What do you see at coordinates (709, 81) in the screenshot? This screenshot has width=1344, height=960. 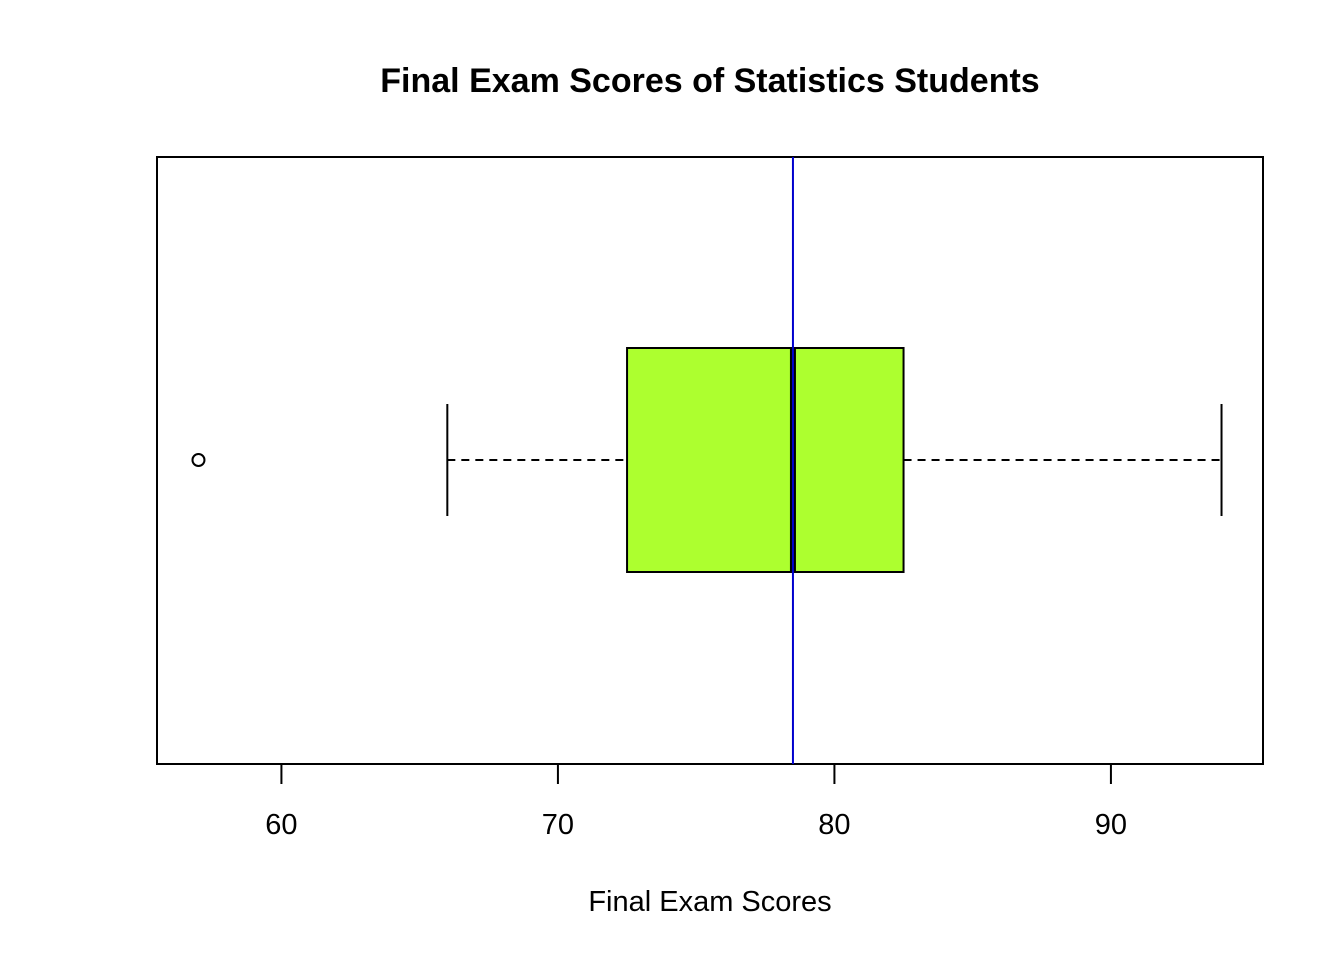 I see `chart-title: Final Exam Scores of Statistics Students` at bounding box center [709, 81].